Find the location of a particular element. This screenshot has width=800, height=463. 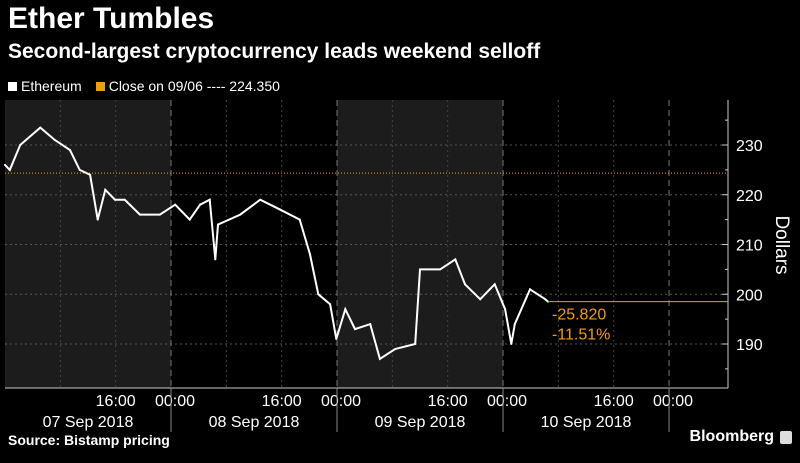

weekday-shade is located at coordinates (88, 244).